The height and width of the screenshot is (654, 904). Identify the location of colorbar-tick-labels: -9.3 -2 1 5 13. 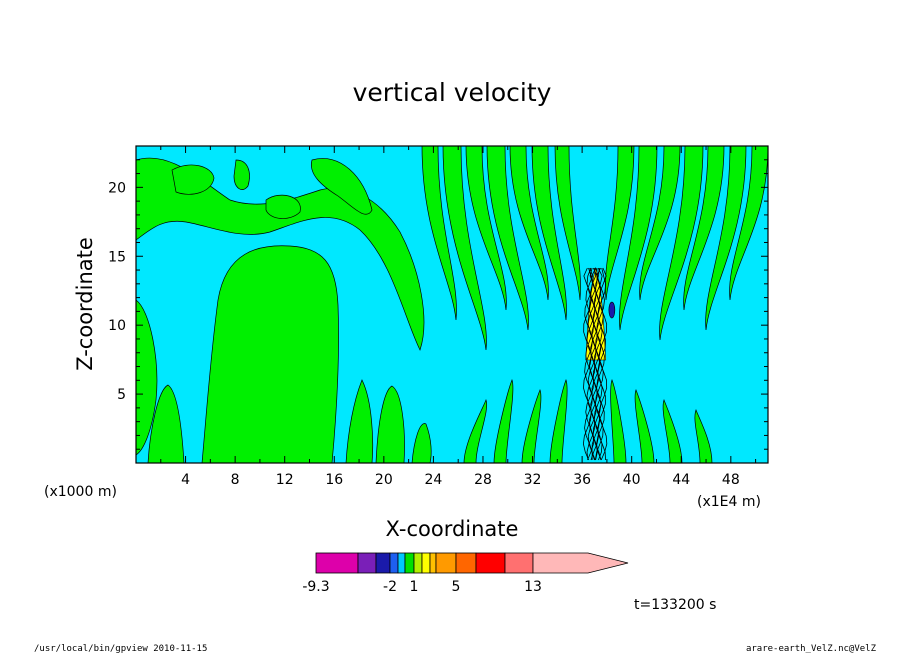
(422, 587).